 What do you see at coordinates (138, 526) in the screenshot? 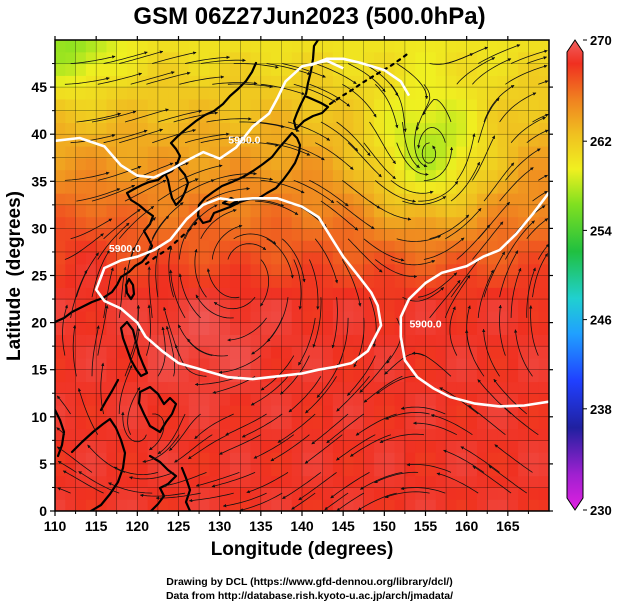
I see `x-tick-label: 120` at bounding box center [138, 526].